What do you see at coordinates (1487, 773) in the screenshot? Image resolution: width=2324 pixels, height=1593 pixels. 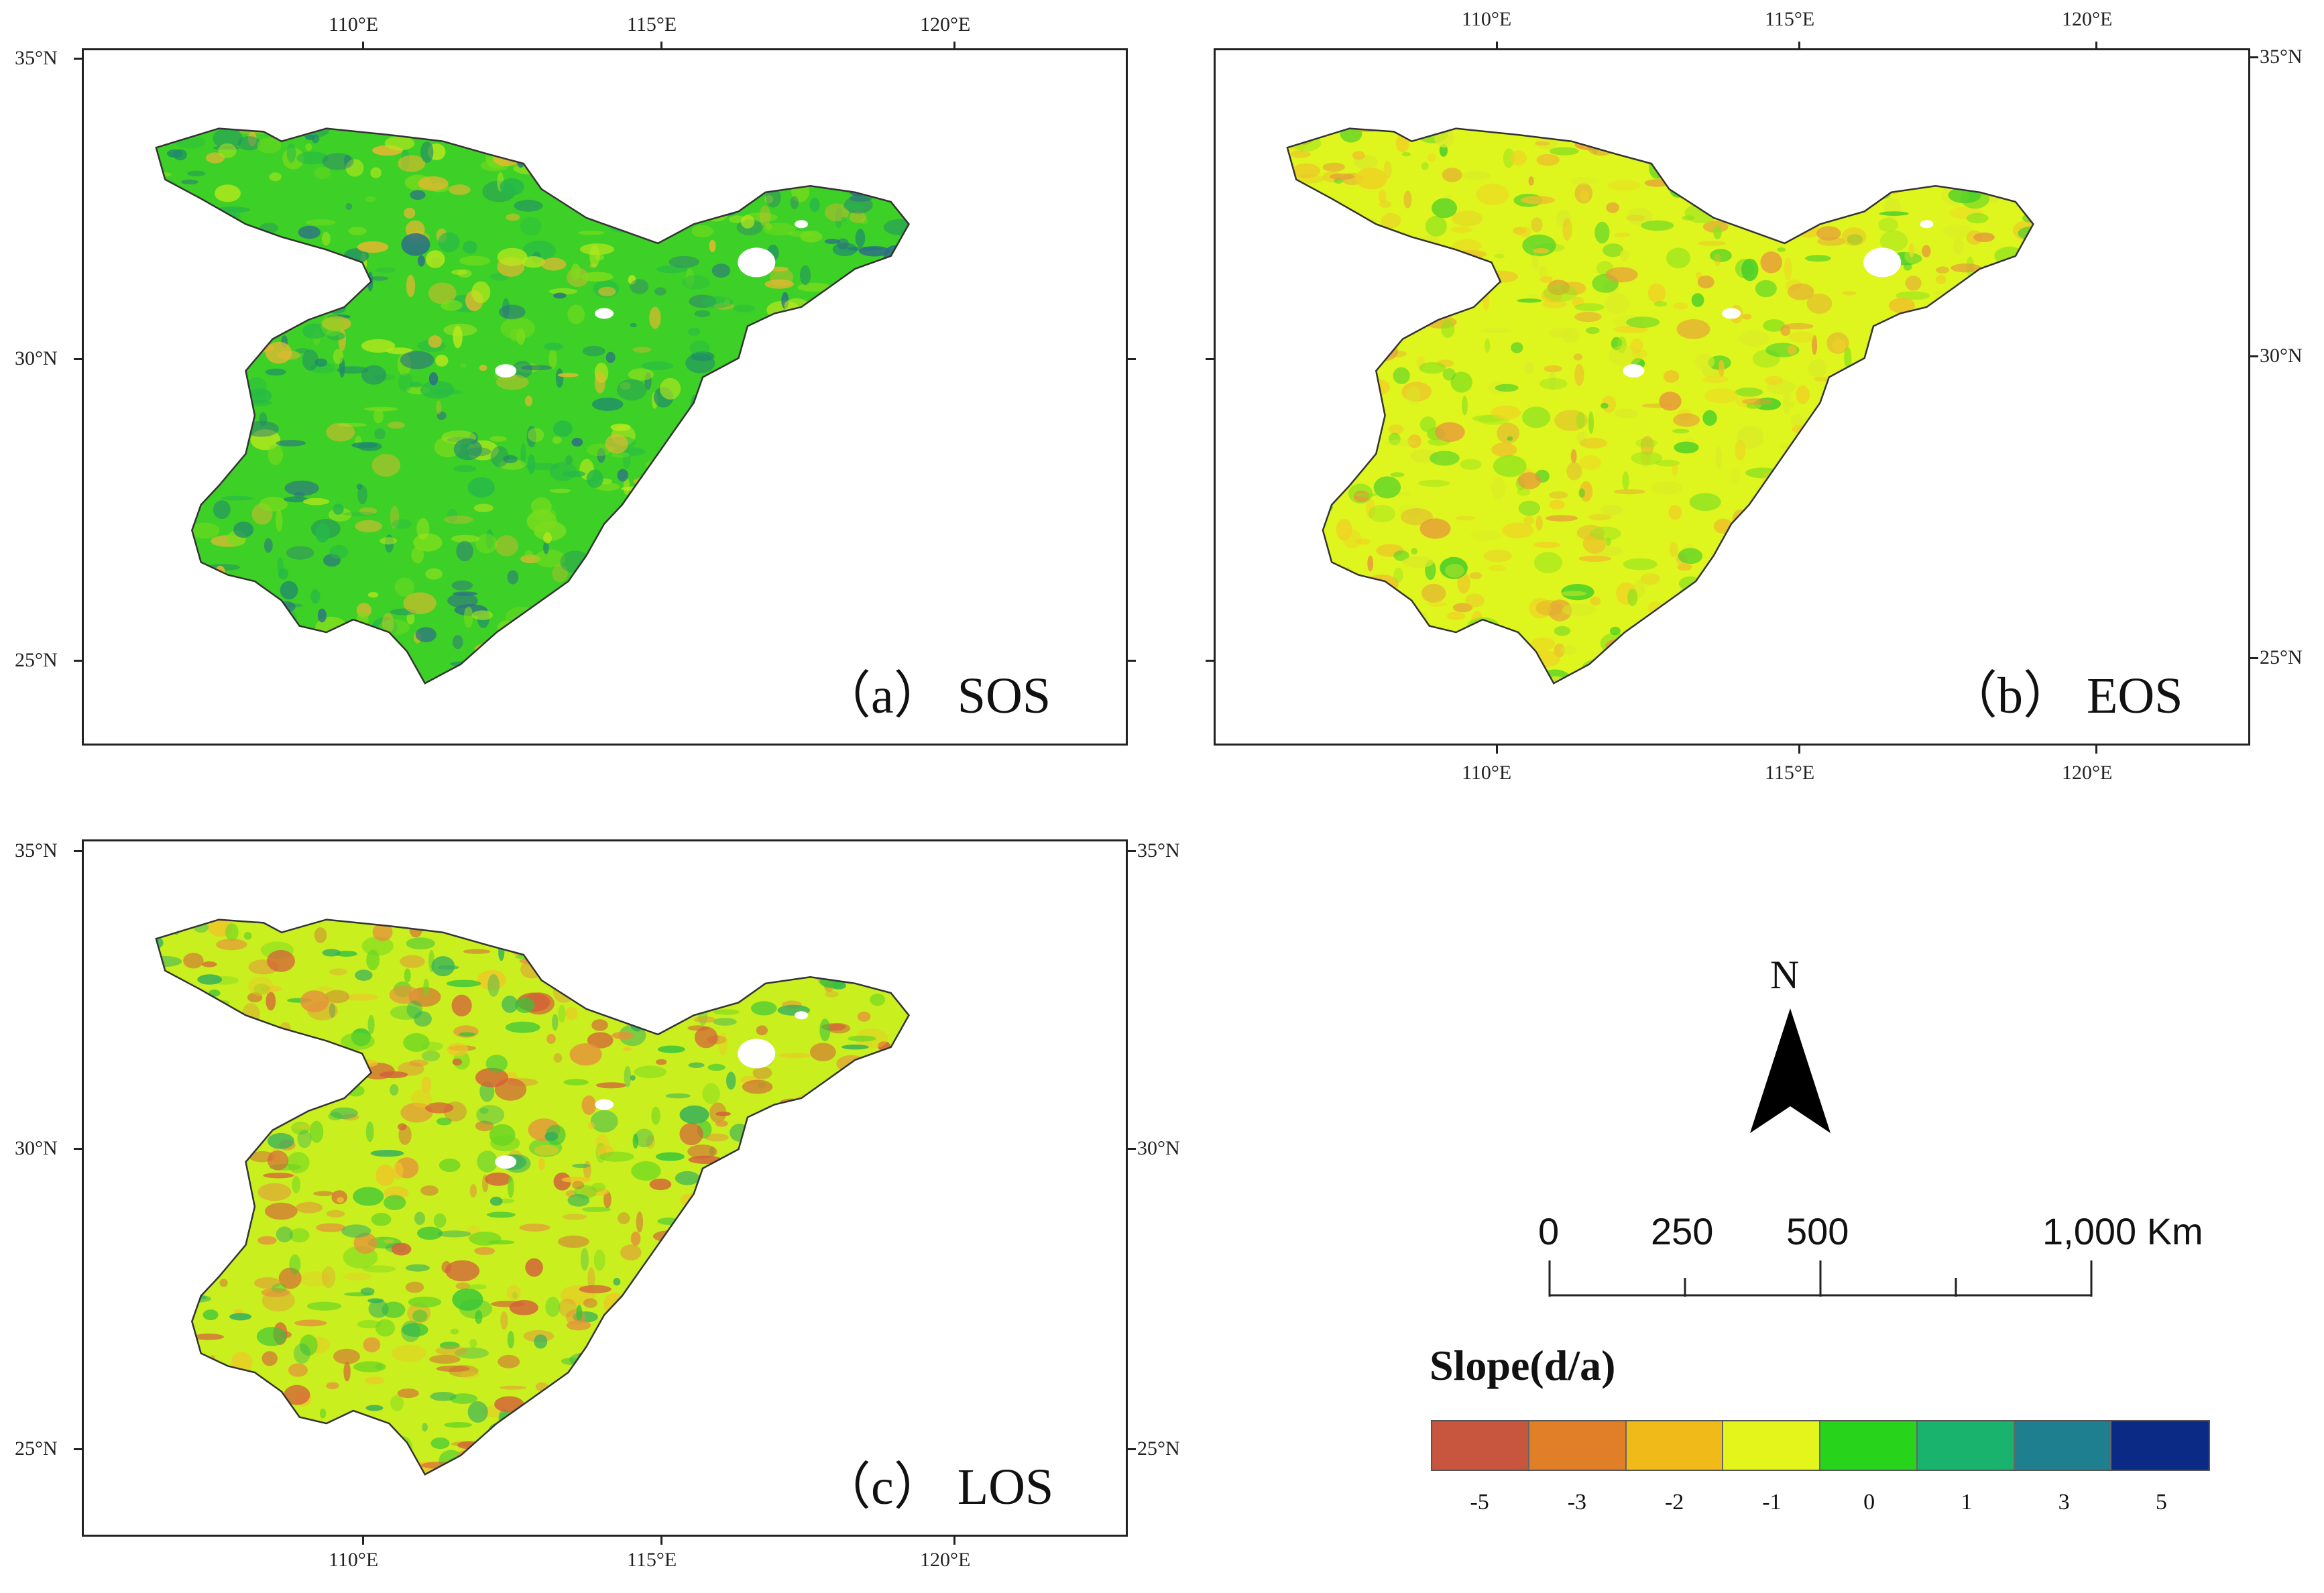 I see `lon-label-110-b-bottom: 110°E` at bounding box center [1487, 773].